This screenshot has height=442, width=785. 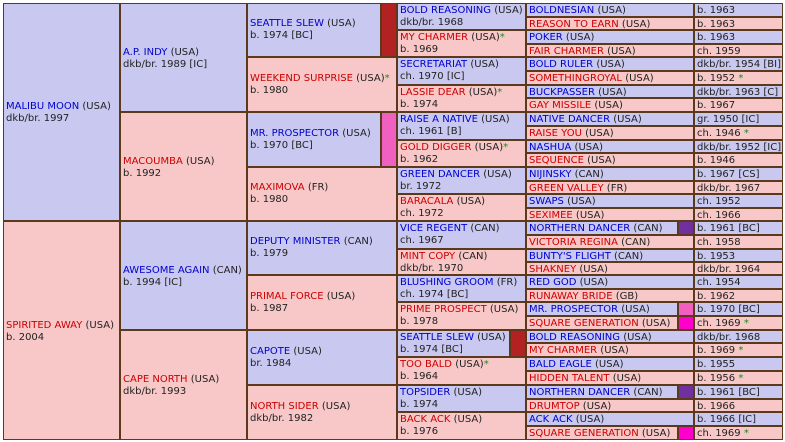 What do you see at coordinates (574, 24) in the screenshot?
I see `horse-name-link: REASON TO EARN` at bounding box center [574, 24].